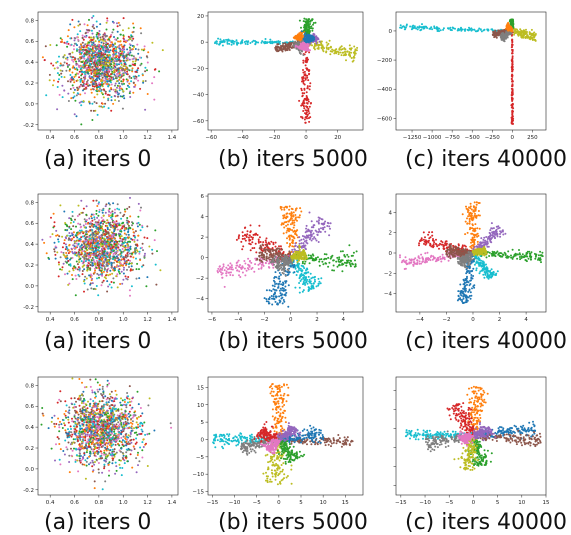  I want to click on point-cloud, so click(468, 72).